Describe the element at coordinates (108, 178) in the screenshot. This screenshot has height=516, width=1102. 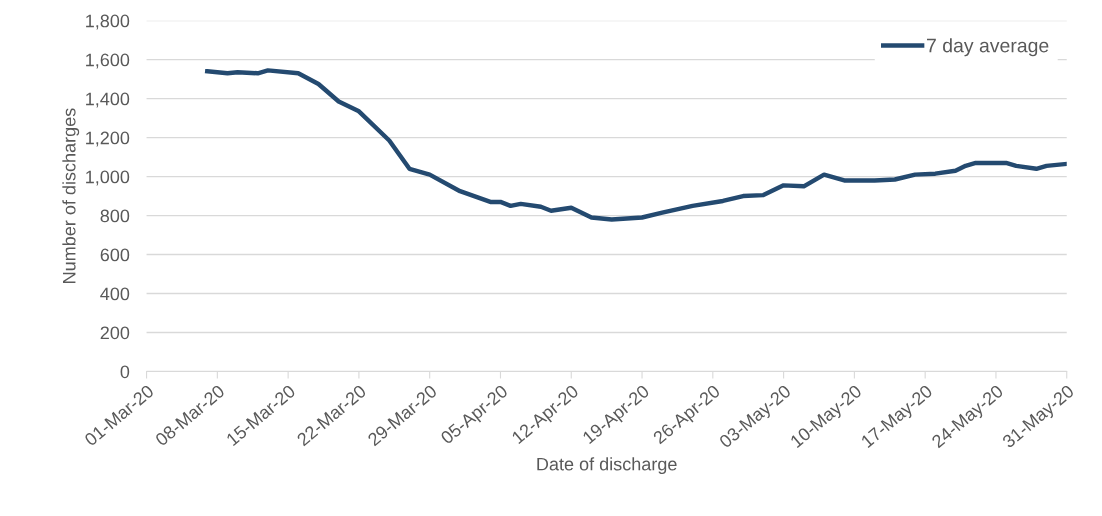
I see `y-tick-label: 1,000` at that location.